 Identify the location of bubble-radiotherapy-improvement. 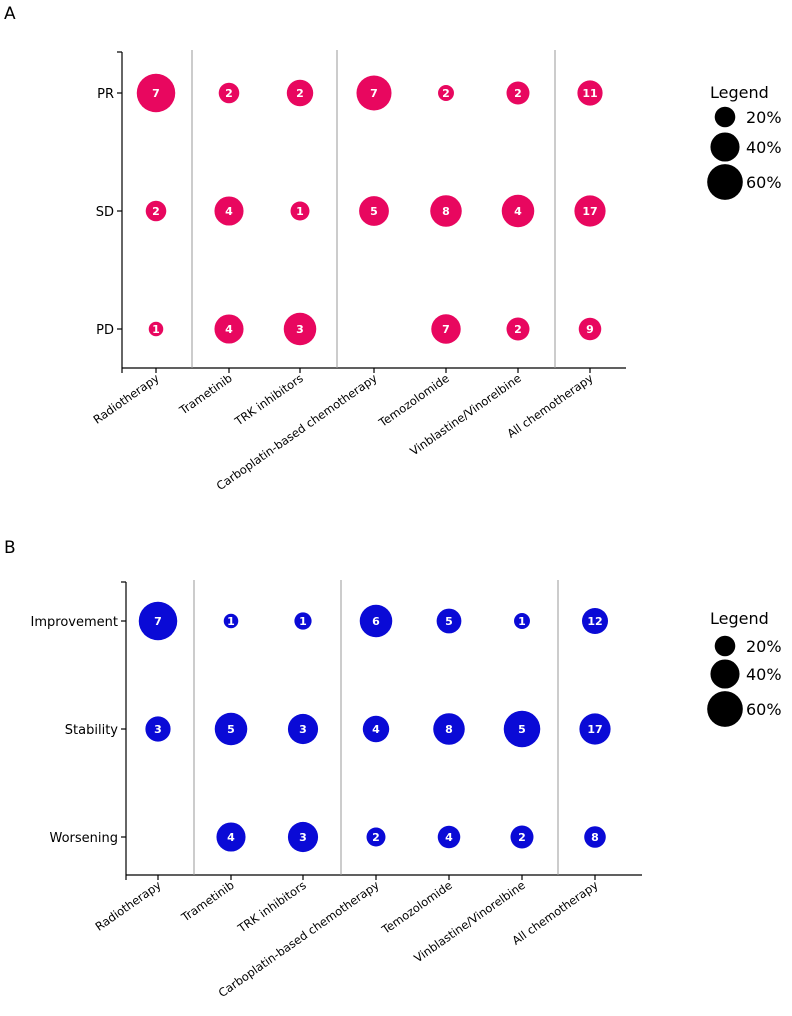
(158, 621).